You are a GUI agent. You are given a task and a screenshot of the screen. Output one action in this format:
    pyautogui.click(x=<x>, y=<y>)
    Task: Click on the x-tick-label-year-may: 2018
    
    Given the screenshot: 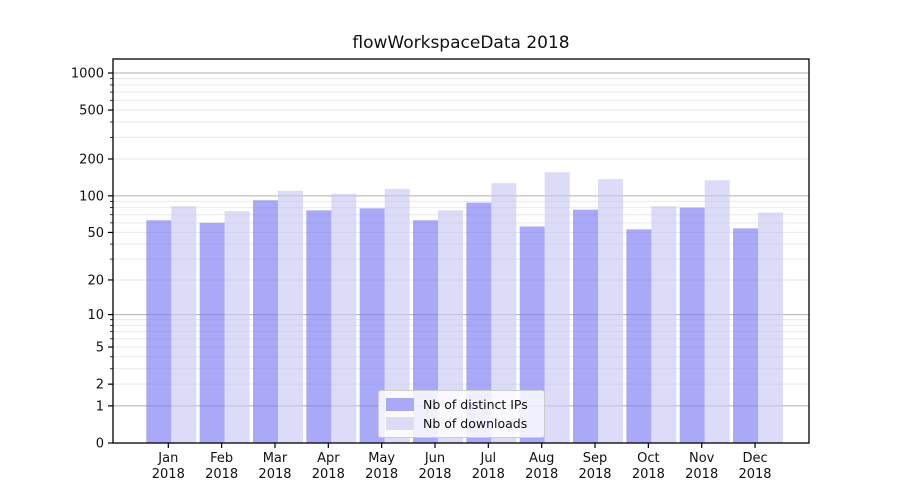 What is the action you would take?
    pyautogui.click(x=381, y=474)
    